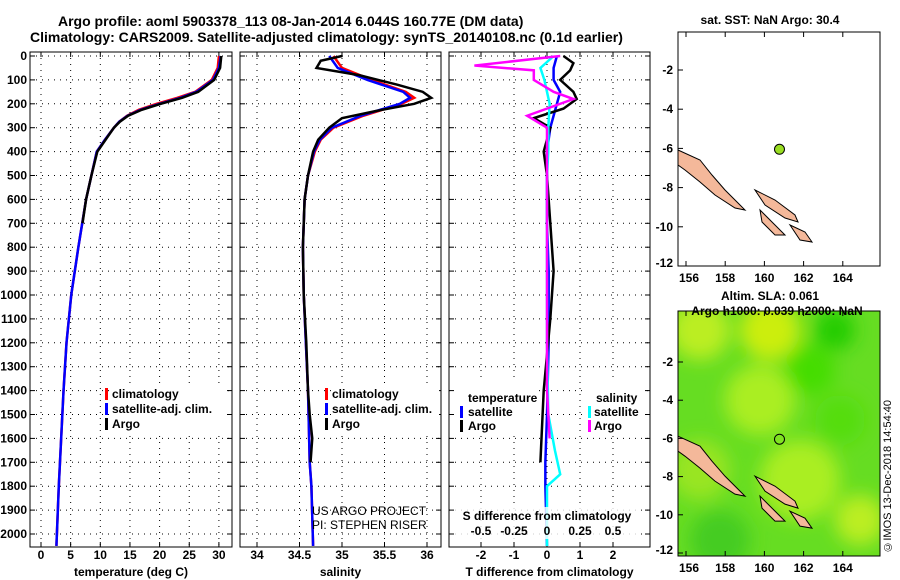 This screenshot has width=900, height=580. Describe the element at coordinates (843, 568) in the screenshot. I see `map-lon-label: 164` at that location.